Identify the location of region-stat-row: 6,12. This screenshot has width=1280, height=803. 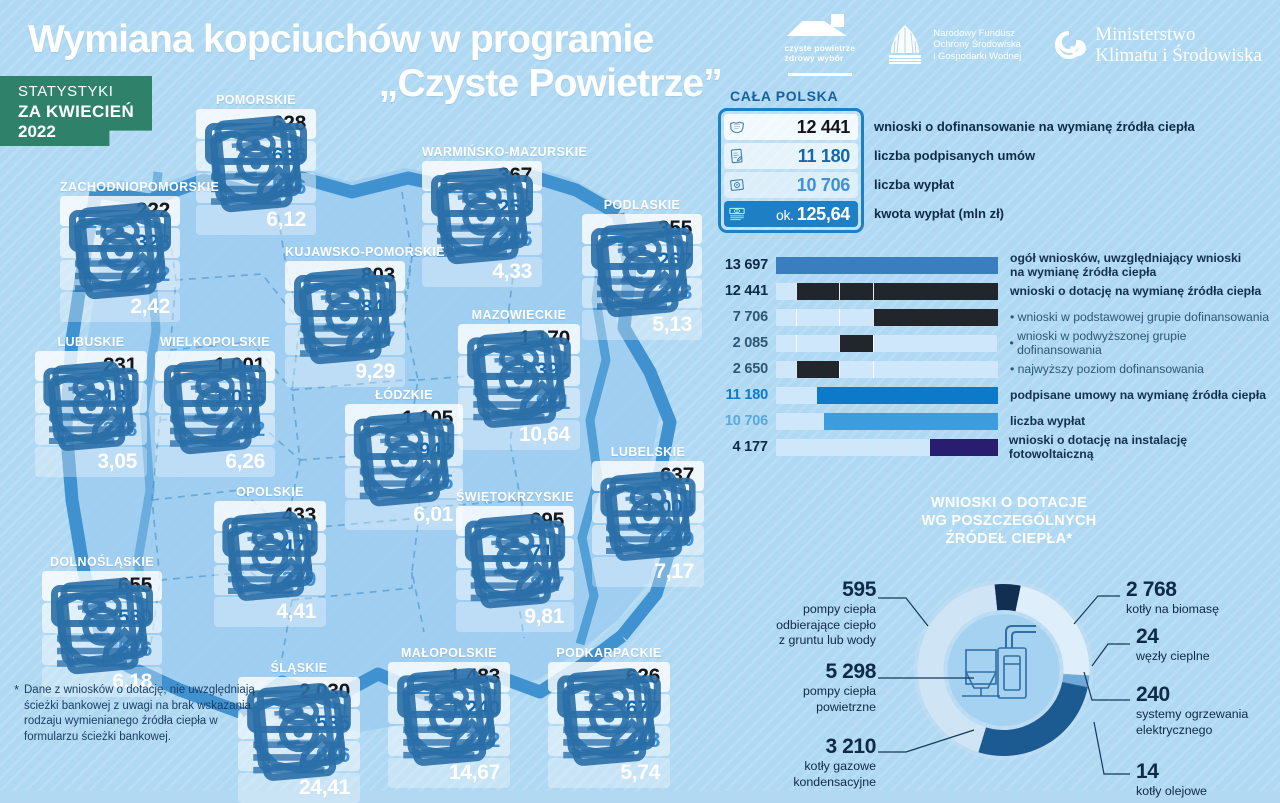
(256, 220).